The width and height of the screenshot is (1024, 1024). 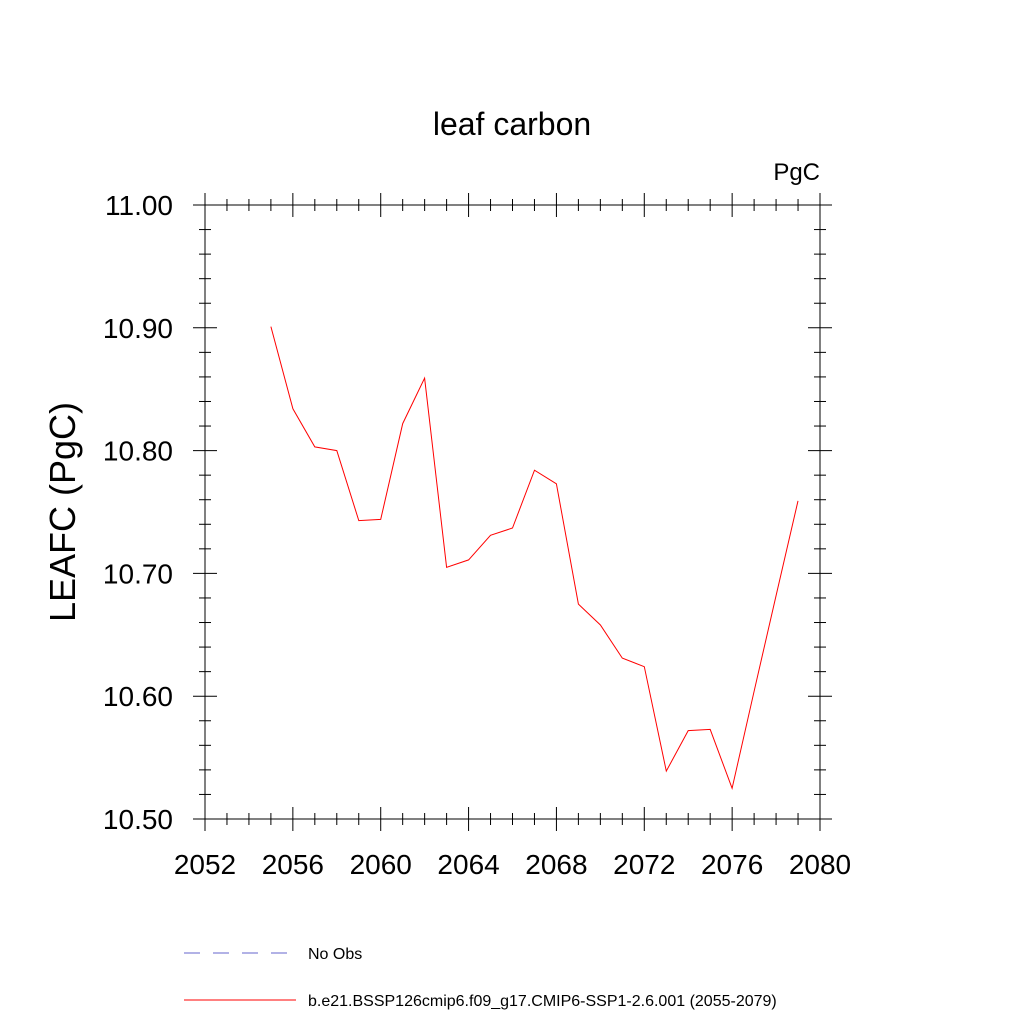 What do you see at coordinates (62, 512) in the screenshot?
I see `y-axis-label: LEAFC (PgC)` at bounding box center [62, 512].